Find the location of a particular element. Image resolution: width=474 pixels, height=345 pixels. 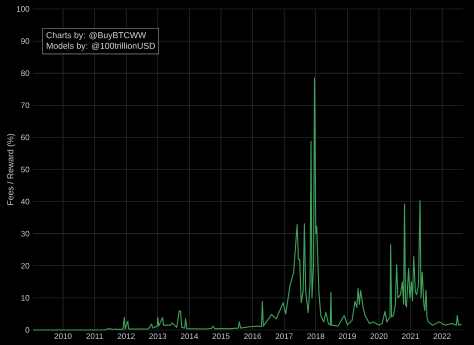

y-tick-label: 80 is located at coordinates (25, 73).